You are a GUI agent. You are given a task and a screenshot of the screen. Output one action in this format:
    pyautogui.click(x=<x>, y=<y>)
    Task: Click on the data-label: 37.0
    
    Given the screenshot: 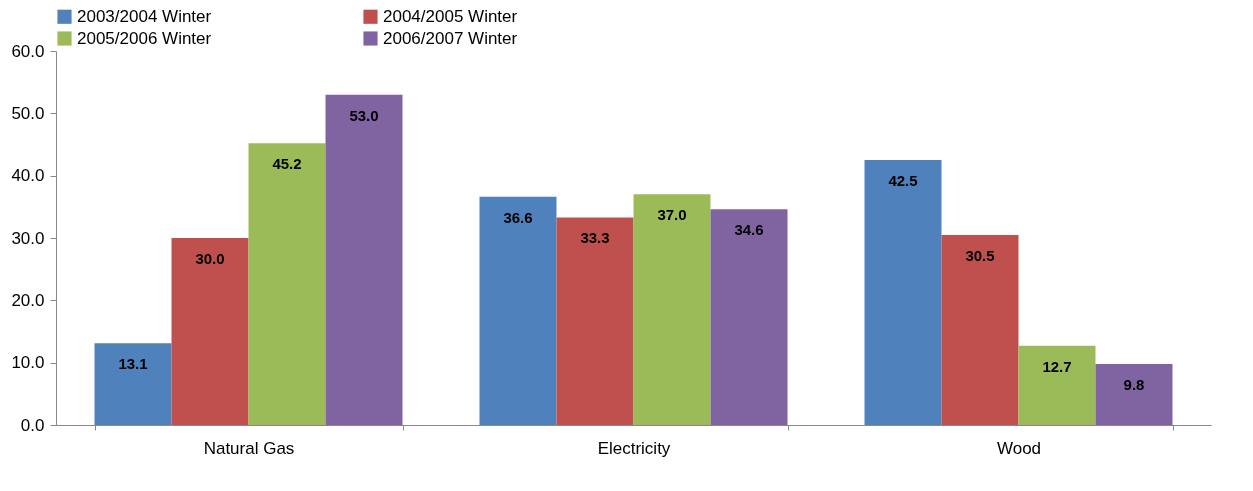 What is the action you would take?
    pyautogui.click(x=672, y=215)
    